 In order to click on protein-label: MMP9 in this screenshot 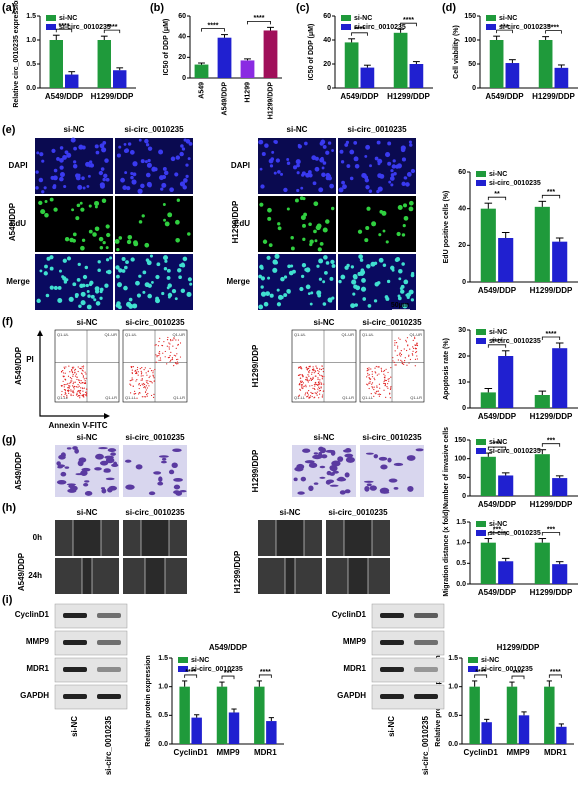, I will do `click(38, 641)`.